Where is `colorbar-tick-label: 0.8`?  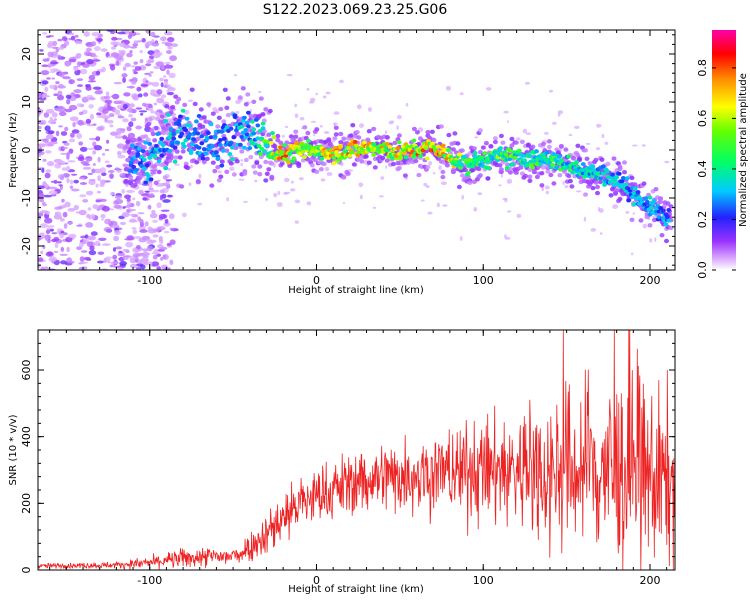
colorbar-tick-label: 0.8 is located at coordinates (702, 68).